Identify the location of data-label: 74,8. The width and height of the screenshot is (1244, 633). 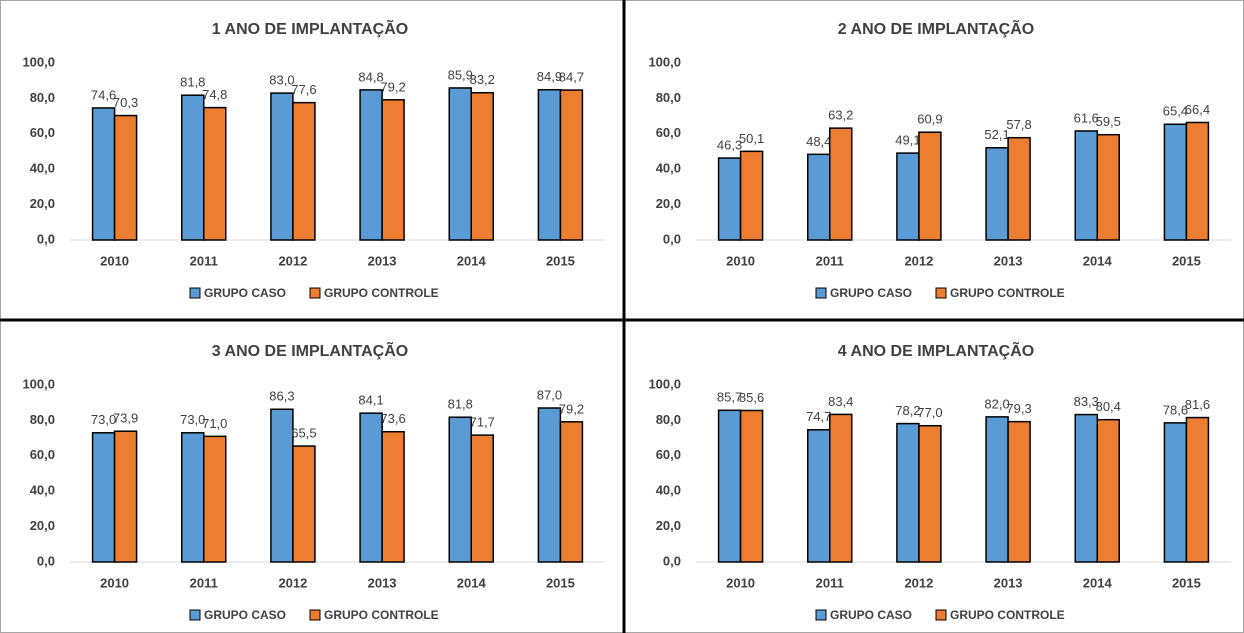
(214, 94).